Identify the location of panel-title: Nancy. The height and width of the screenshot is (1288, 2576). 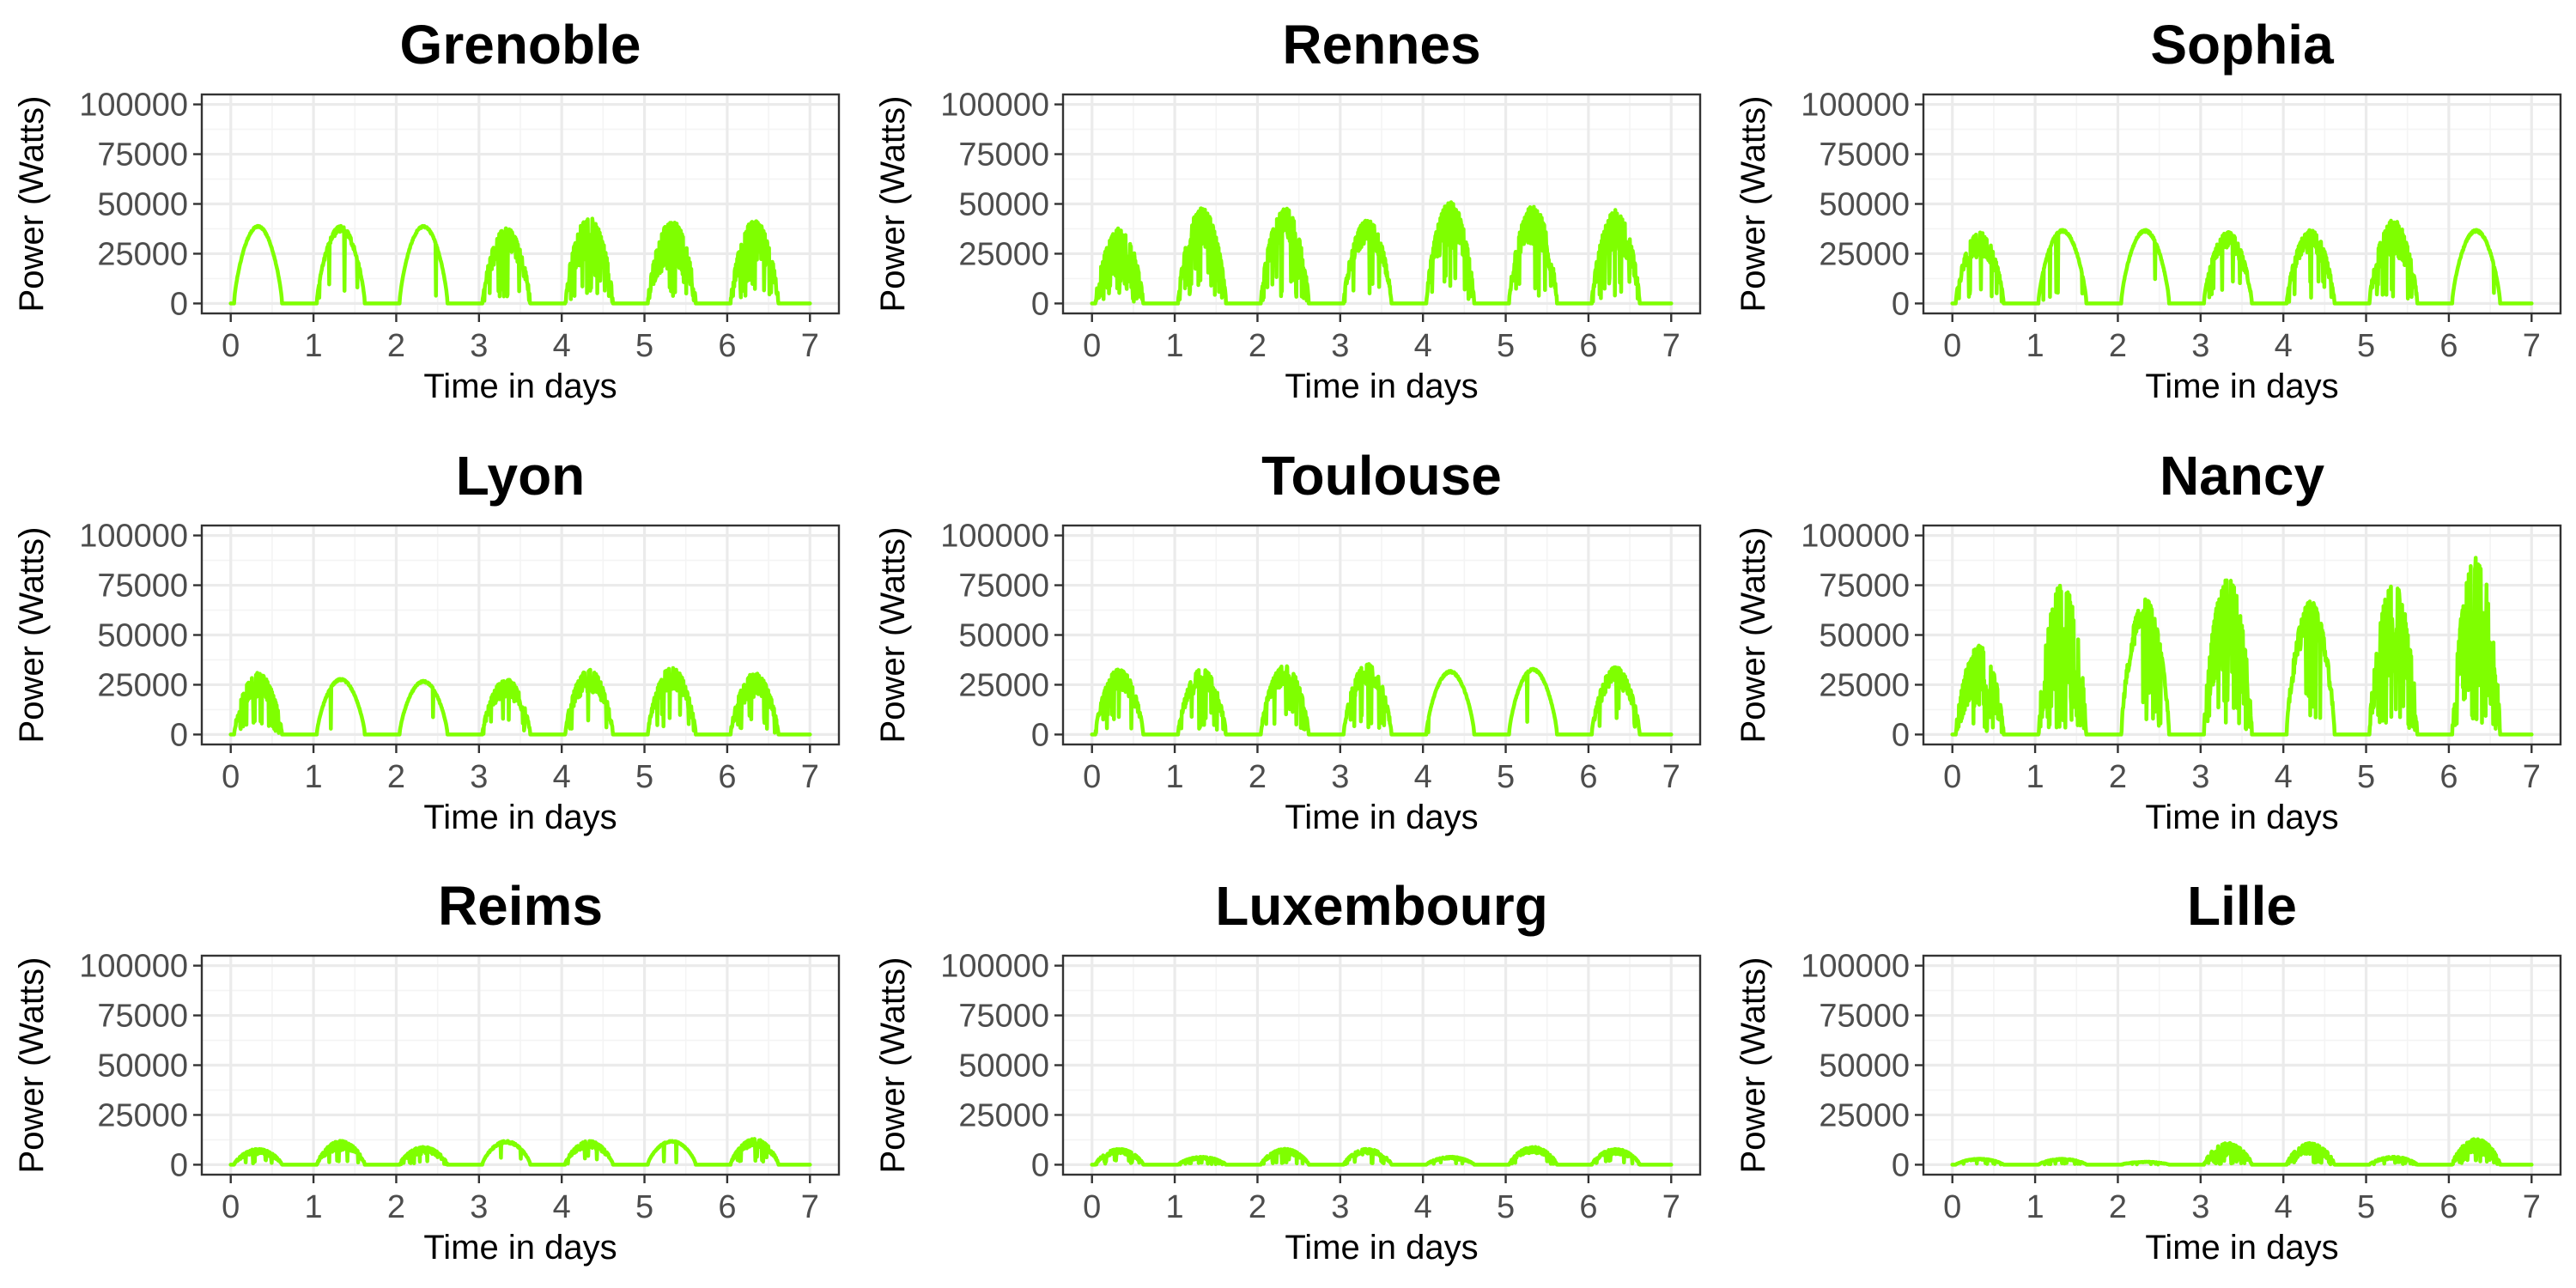
(2243, 476).